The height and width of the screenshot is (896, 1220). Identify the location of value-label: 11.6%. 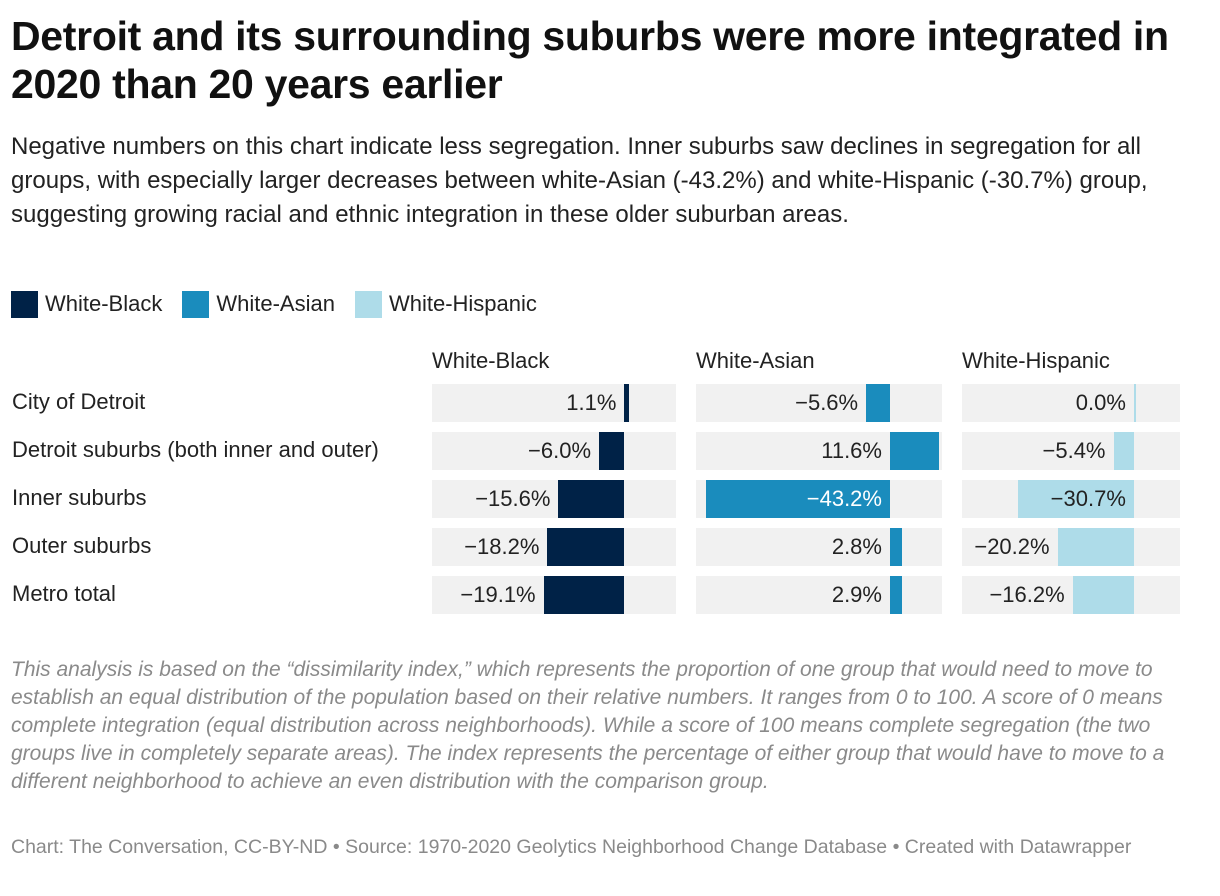
(851, 450).